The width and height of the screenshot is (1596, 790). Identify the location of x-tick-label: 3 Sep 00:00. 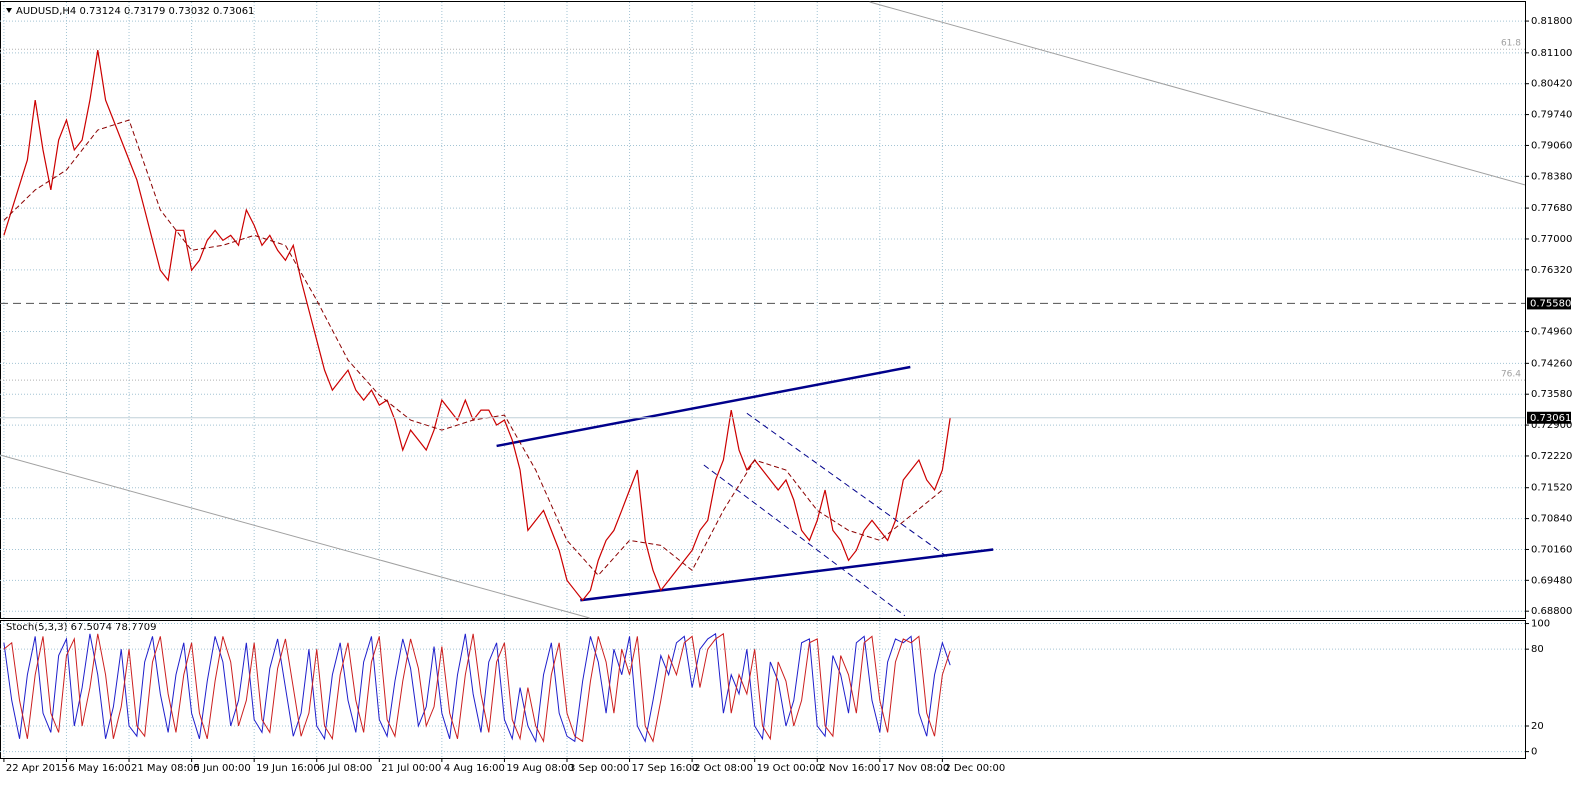
(599, 768).